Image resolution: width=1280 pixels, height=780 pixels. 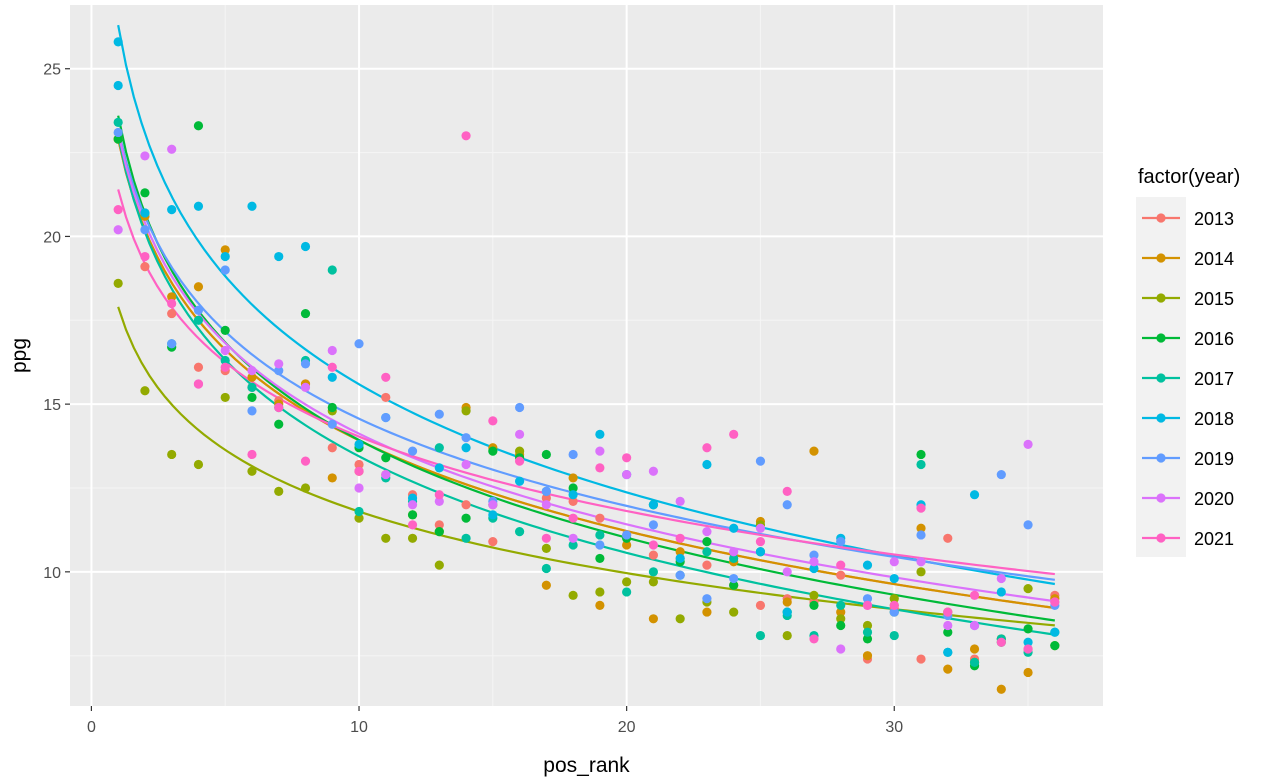 What do you see at coordinates (1214, 499) in the screenshot?
I see `legend-label-2020: 2020` at bounding box center [1214, 499].